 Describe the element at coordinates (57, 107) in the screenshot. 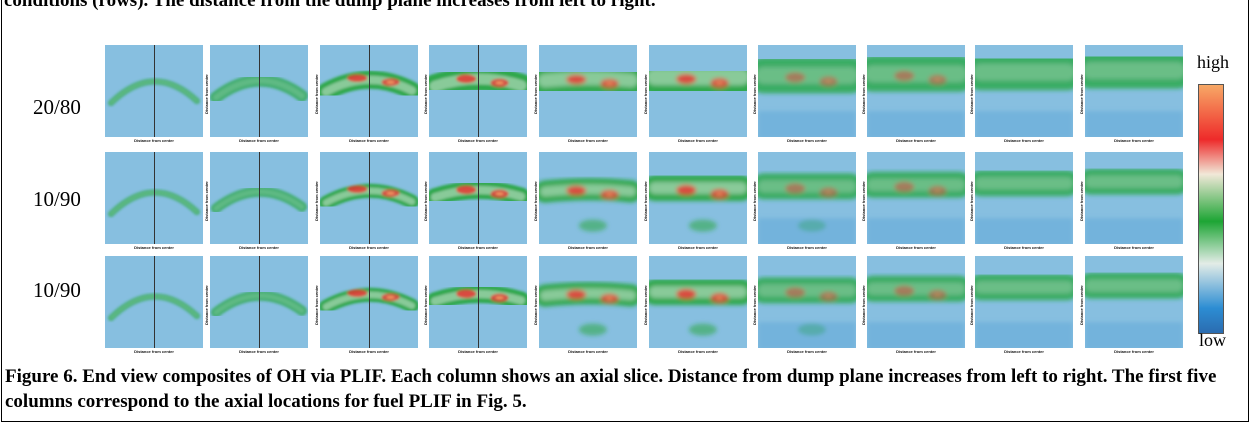

I see `row-label-1: 20/80` at that location.